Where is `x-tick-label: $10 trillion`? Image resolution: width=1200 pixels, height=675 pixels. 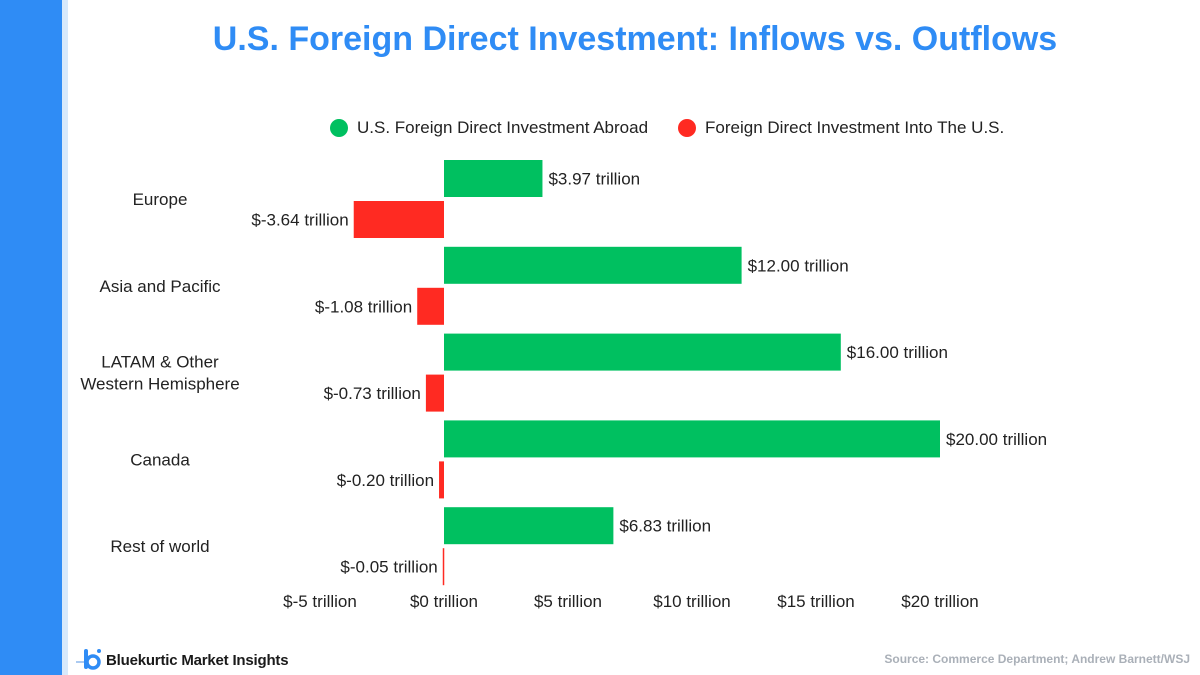 x-tick-label: $10 trillion is located at coordinates (692, 601).